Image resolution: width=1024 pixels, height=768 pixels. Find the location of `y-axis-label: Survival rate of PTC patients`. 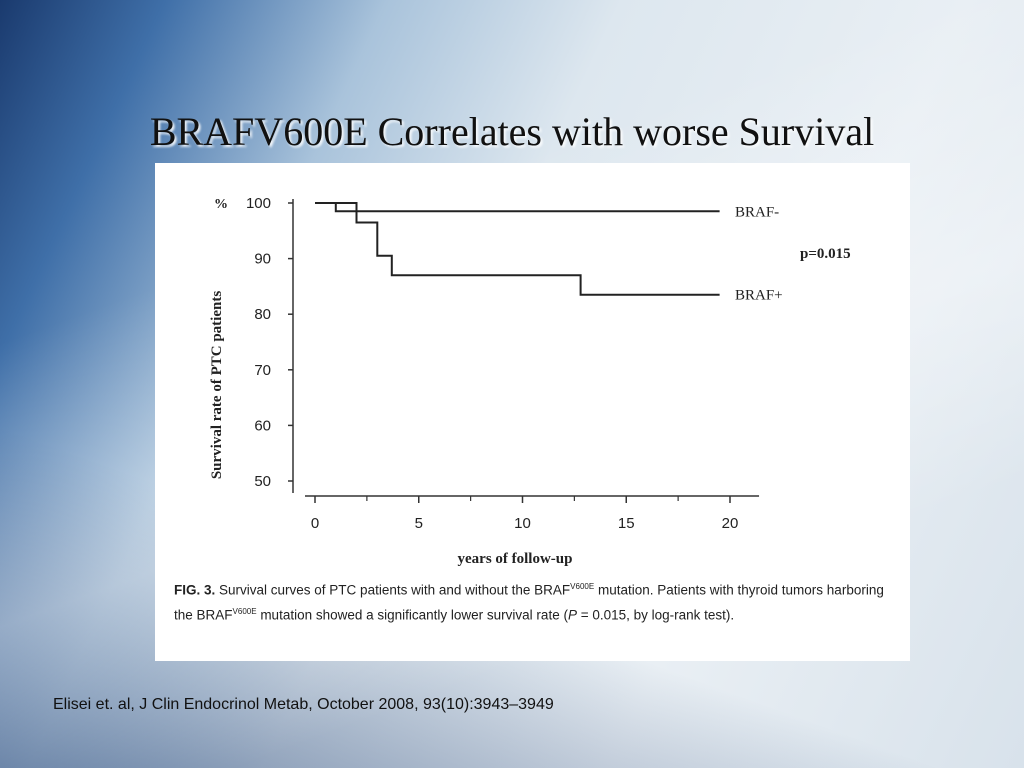

y-axis-label: Survival rate of PTC patients is located at coordinates (217, 385).